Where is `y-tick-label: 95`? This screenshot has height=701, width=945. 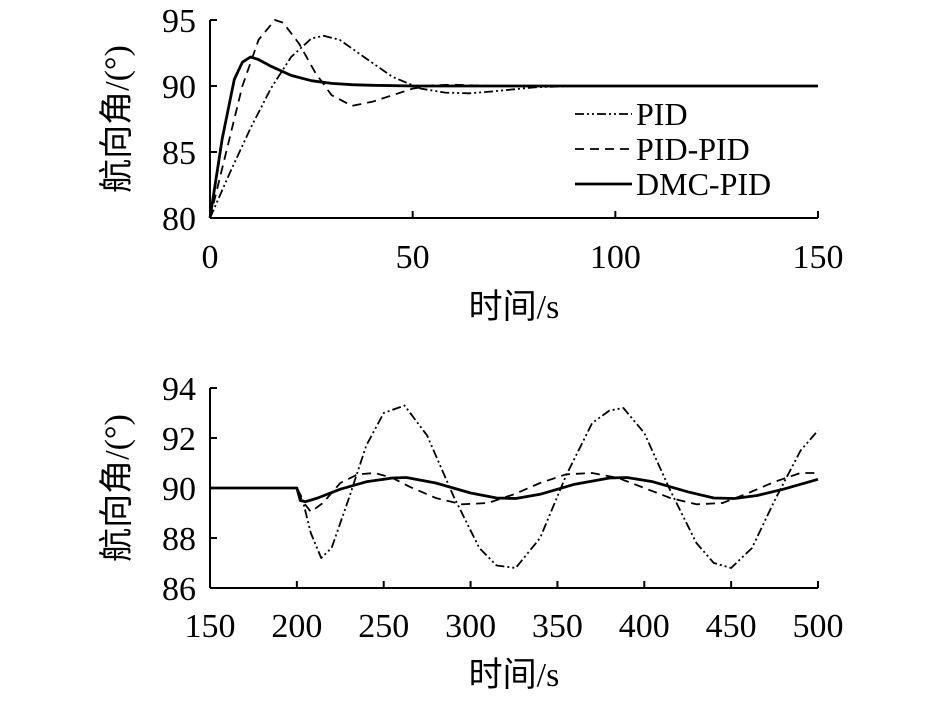
y-tick-label: 95 is located at coordinates (179, 21).